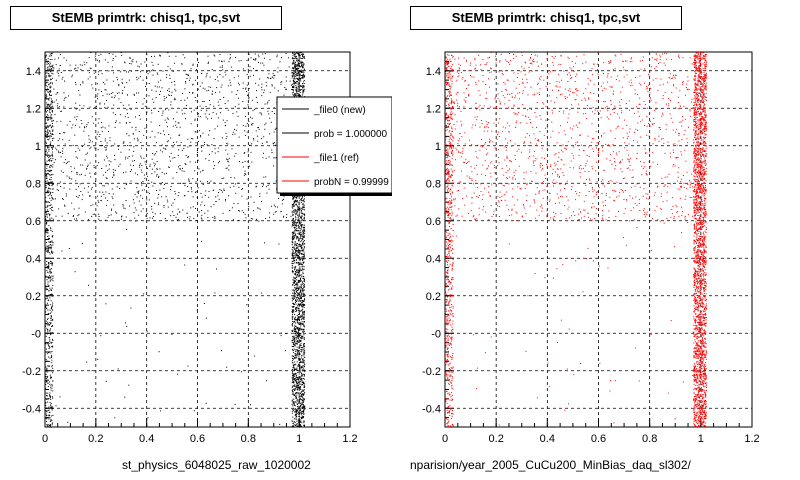 This screenshot has height=480, width=800. What do you see at coordinates (36, 334) in the screenshot?
I see `y-tick-label: -0` at bounding box center [36, 334].